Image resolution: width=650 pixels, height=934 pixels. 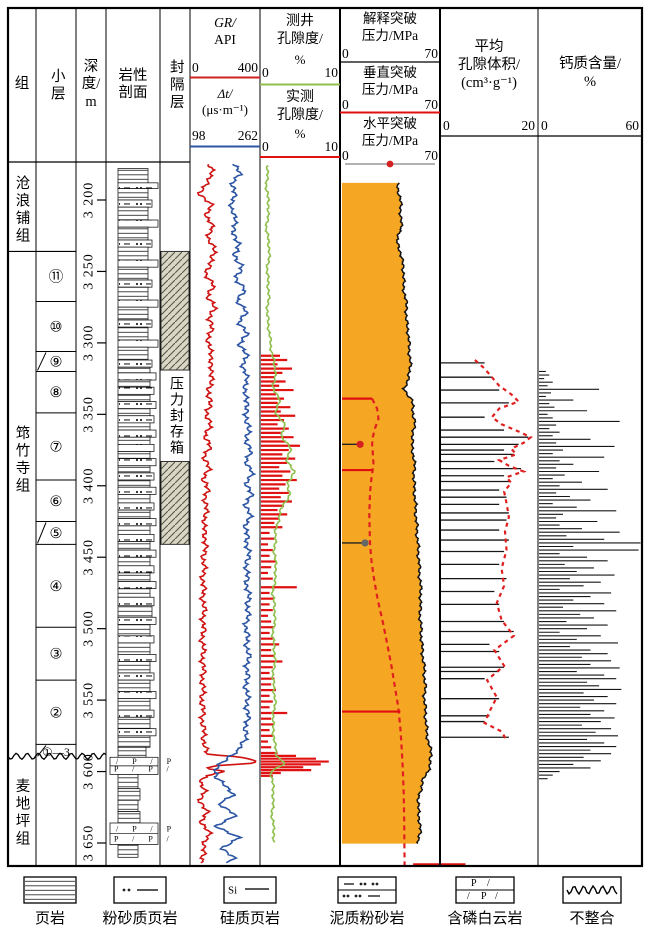 I want to click on legend-box-siliceous-shale, so click(x=250, y=890).